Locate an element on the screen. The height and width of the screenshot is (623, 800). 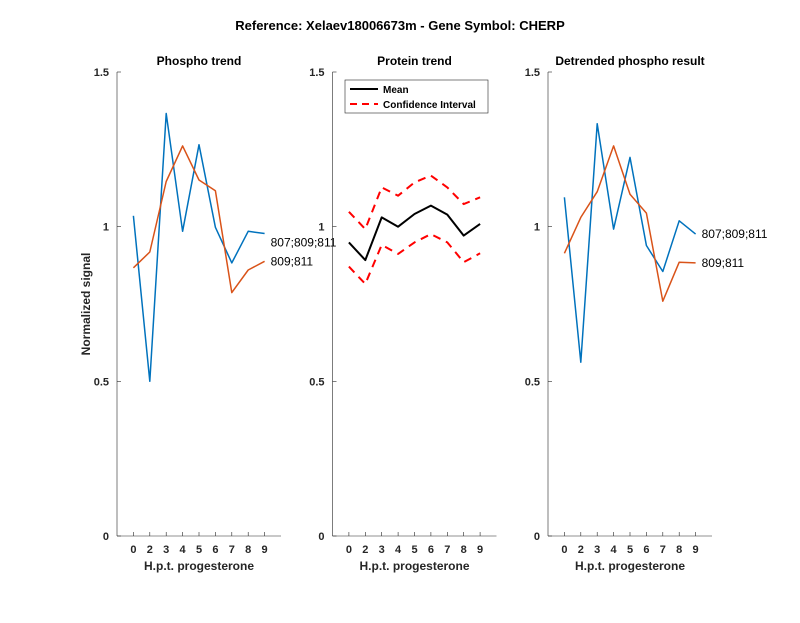
legend: Mean Confidence Interval is located at coordinates (416, 96).